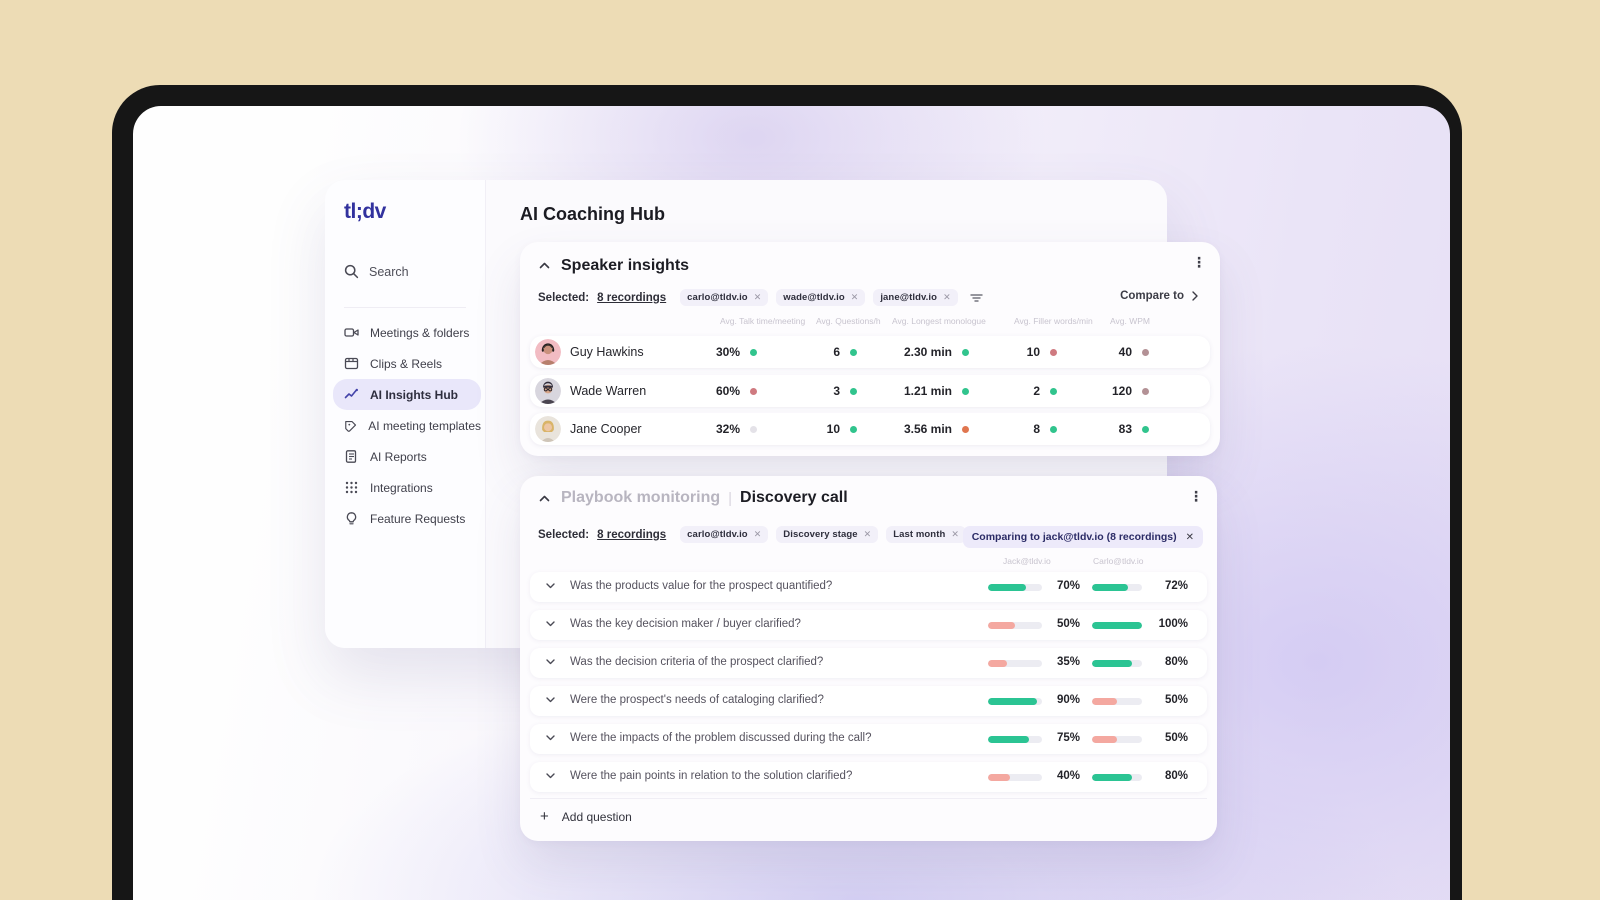  Describe the element at coordinates (1125, 429) in the screenshot. I see `metric-value: 83` at that location.